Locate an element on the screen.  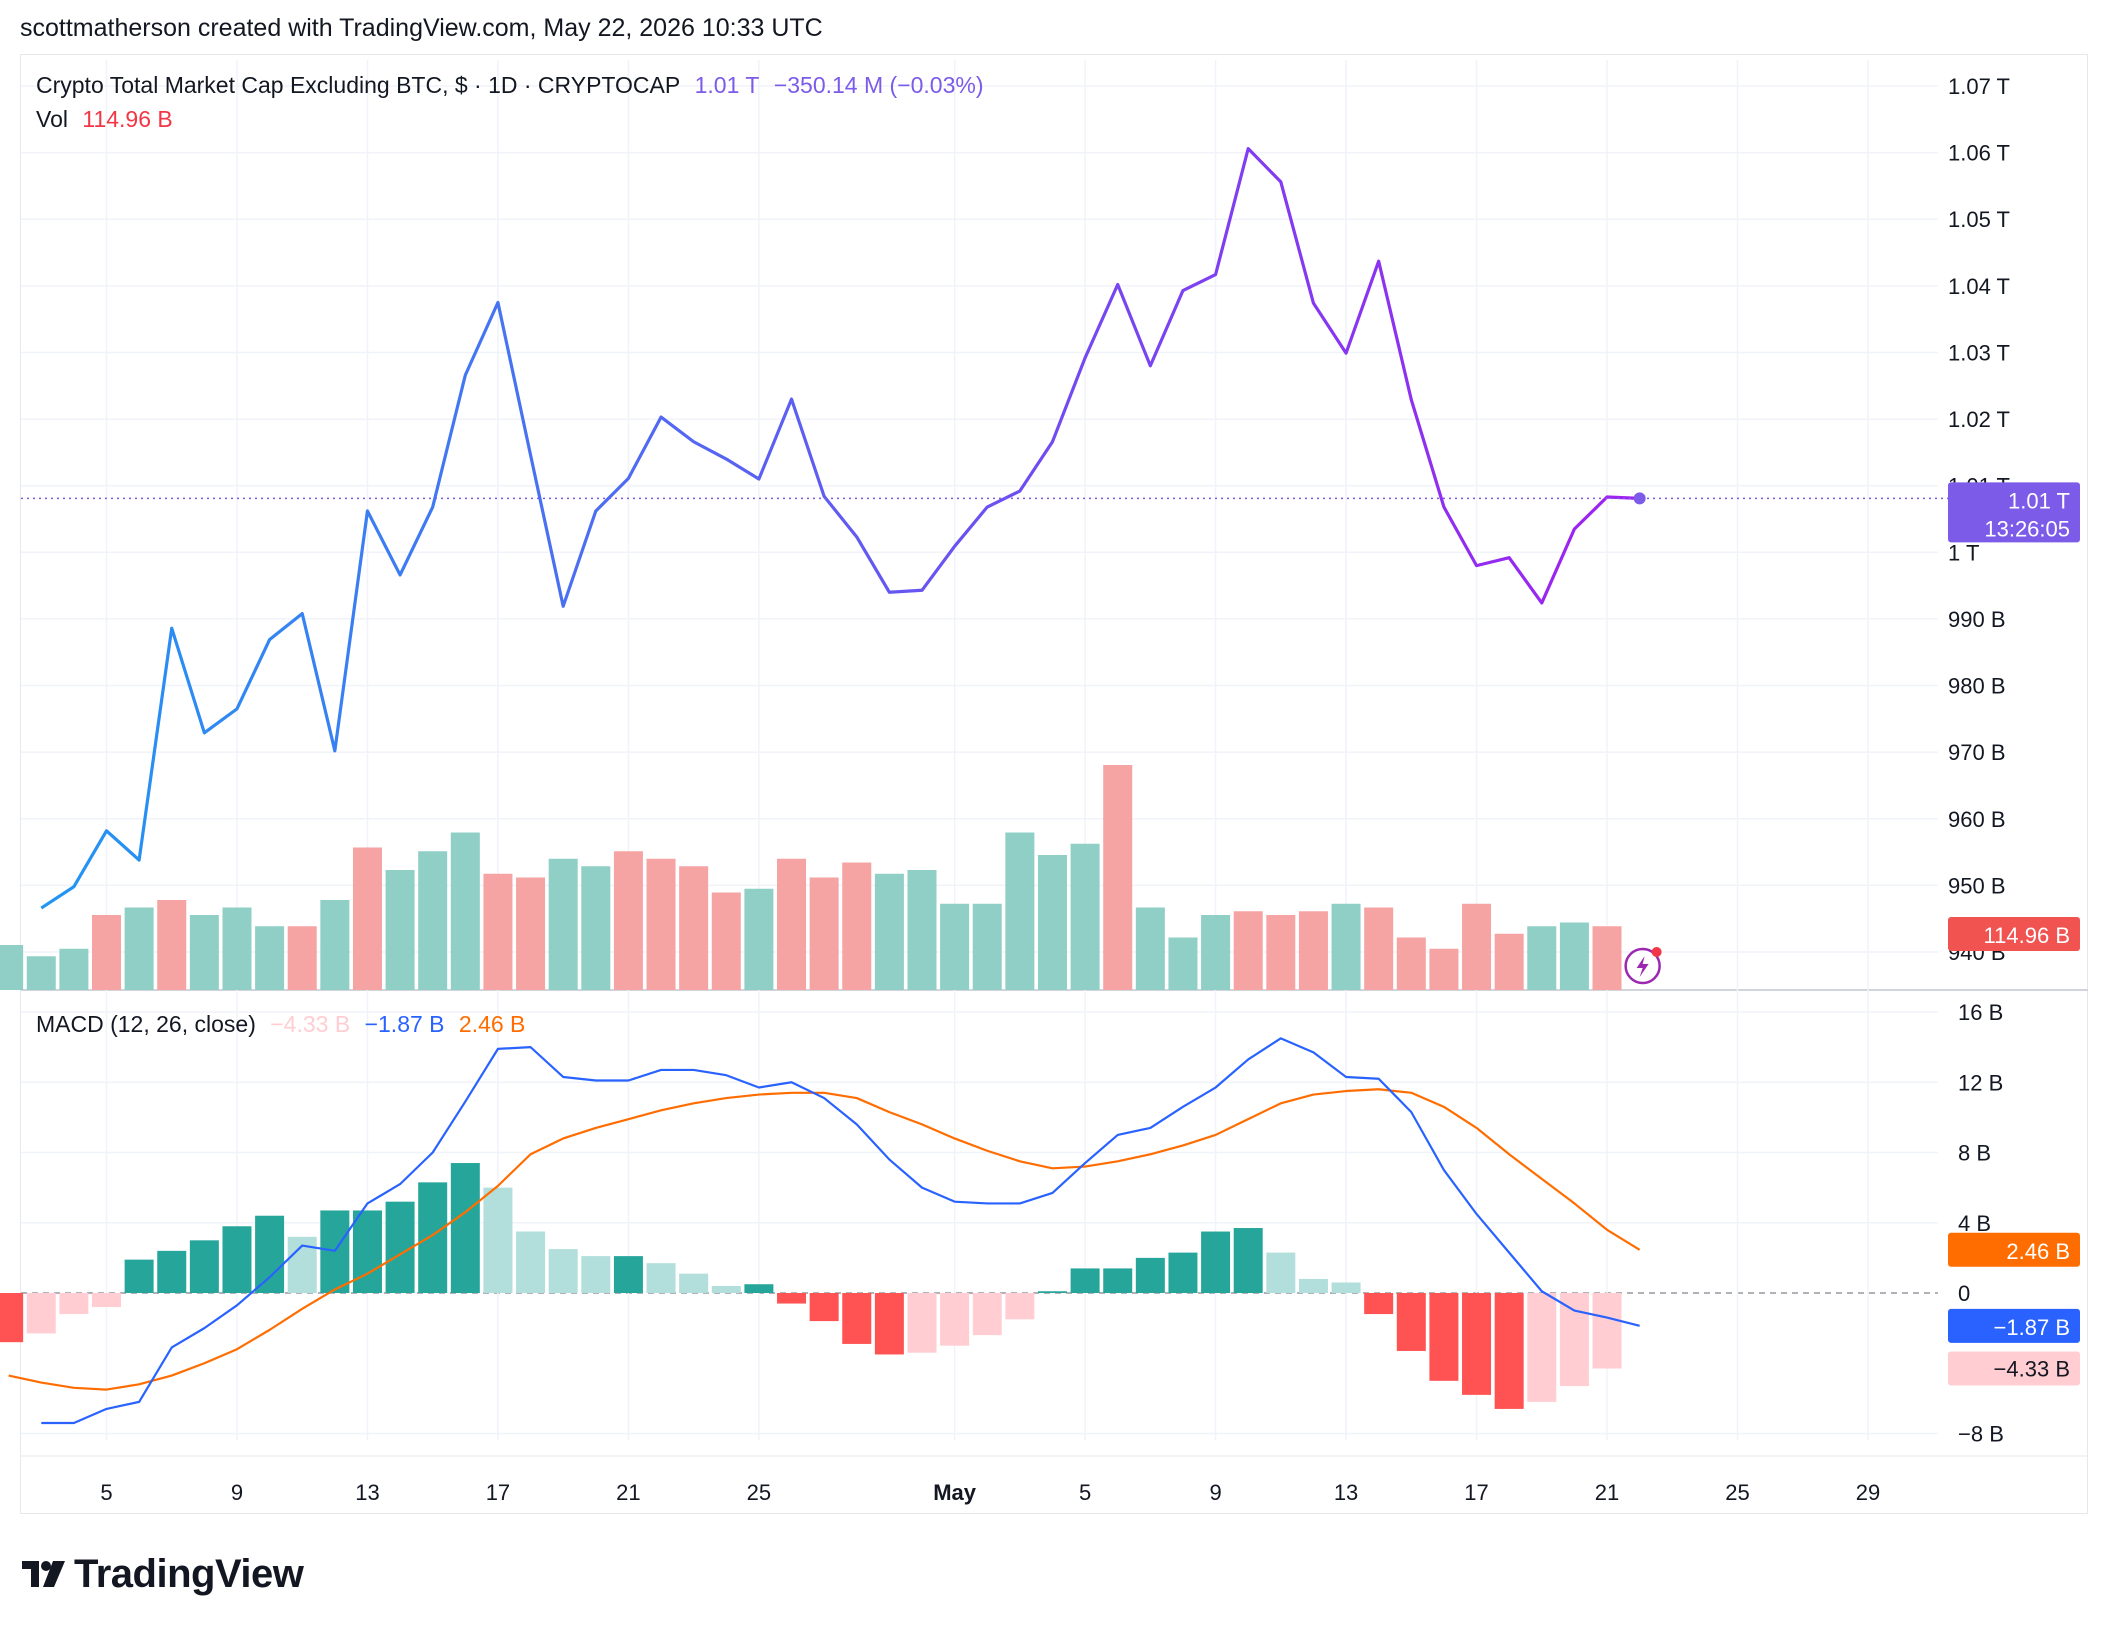
time-tick-label: 9 is located at coordinates (1215, 1492).